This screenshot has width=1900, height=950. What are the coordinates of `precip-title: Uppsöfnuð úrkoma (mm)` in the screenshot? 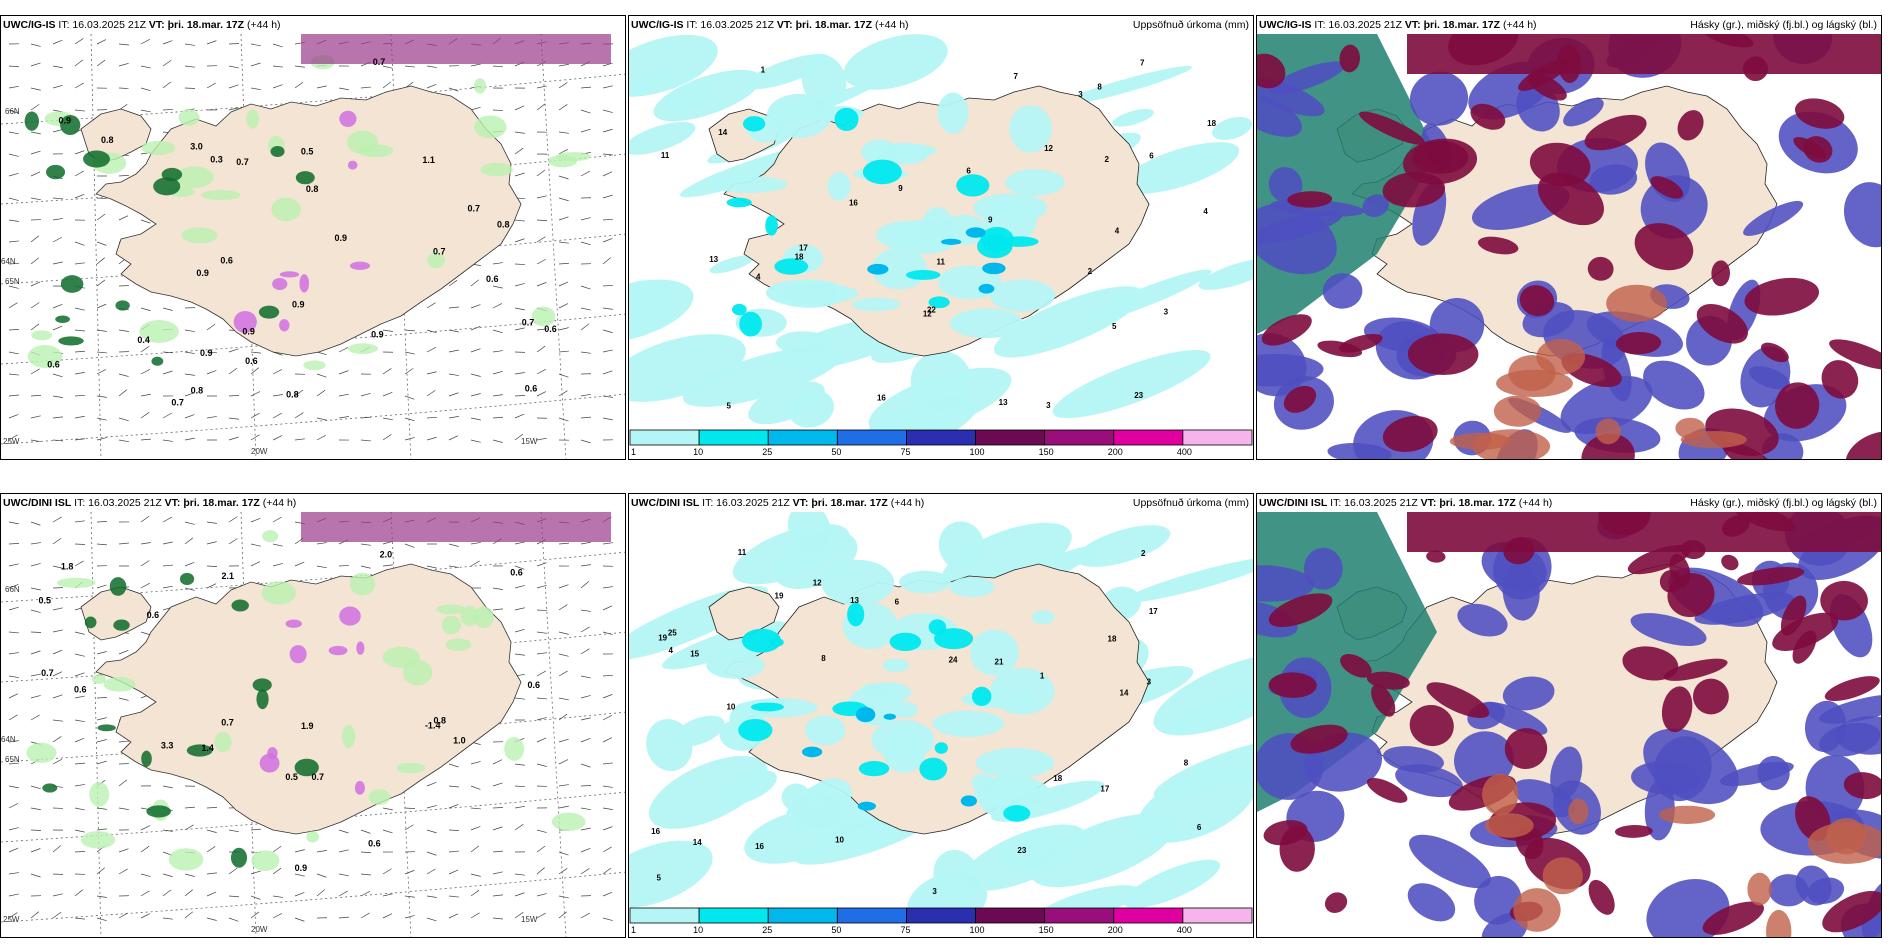 It's located at (1190, 25).